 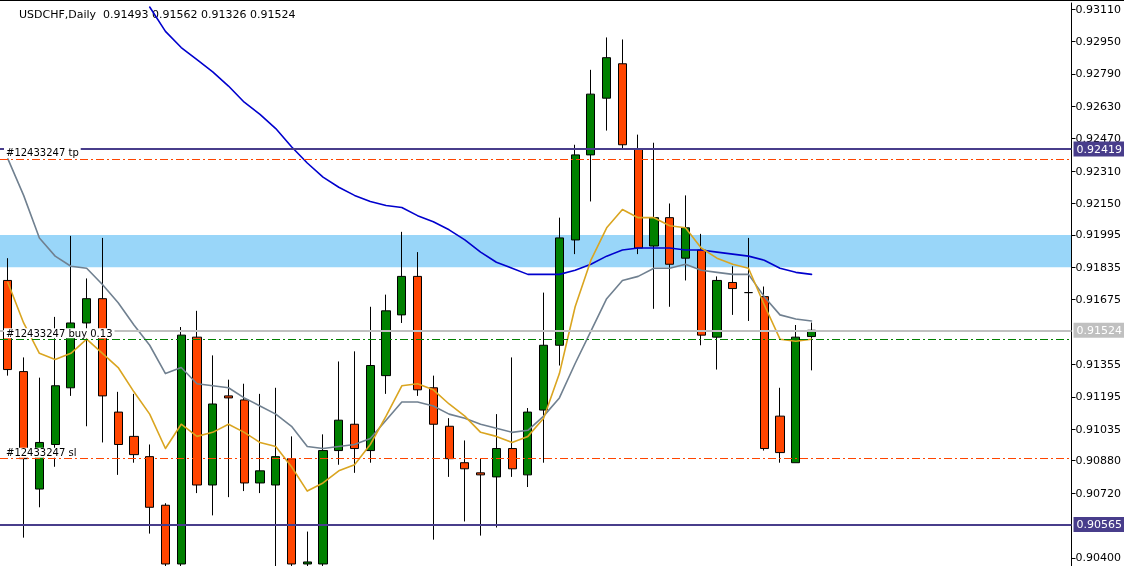 I want to click on y-tick-label: 0.92150, so click(x=1098, y=203).